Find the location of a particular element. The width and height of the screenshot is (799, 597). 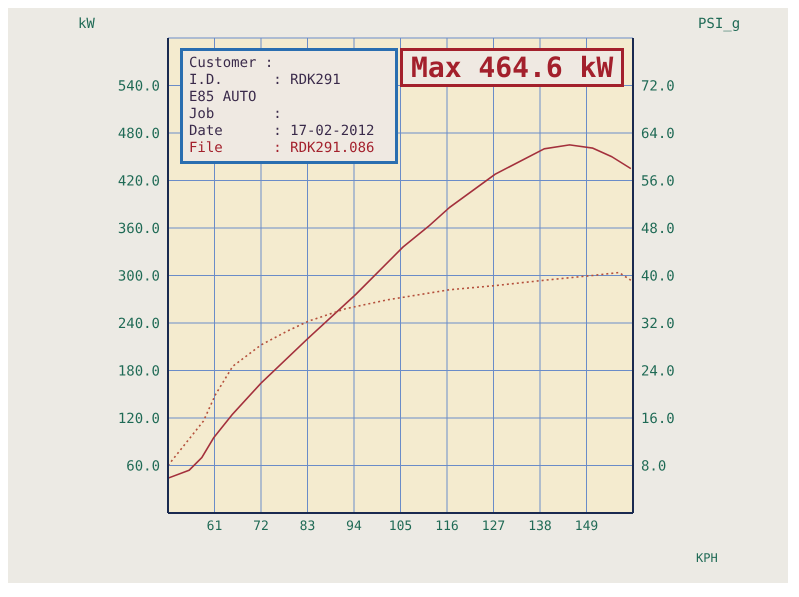

y2-tick-label: 72.0 is located at coordinates (658, 86).